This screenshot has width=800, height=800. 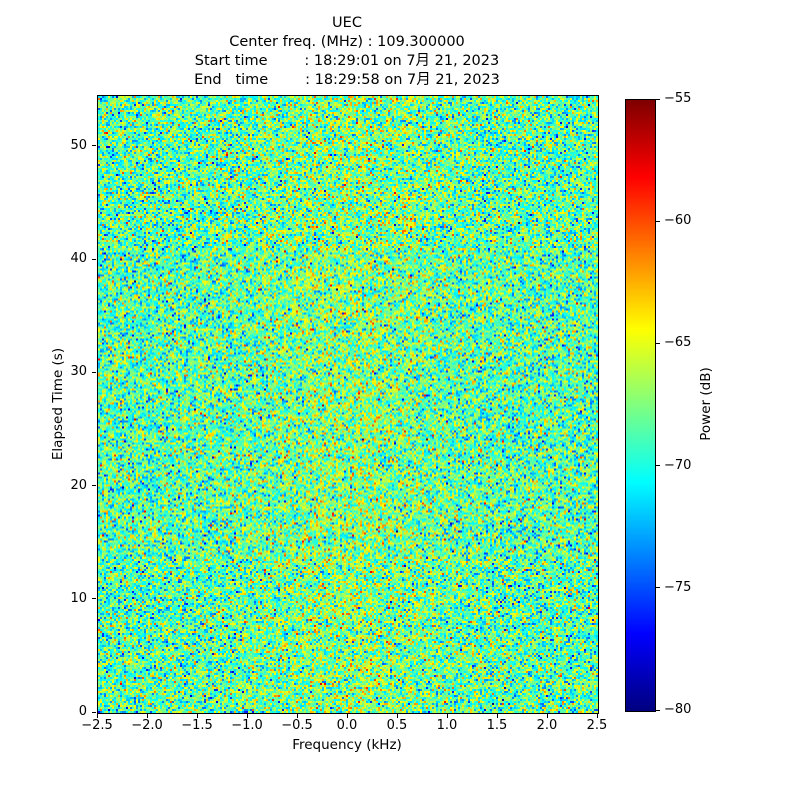 What do you see at coordinates (678, 709) in the screenshot?
I see `colorbar-tick-label: −80` at bounding box center [678, 709].